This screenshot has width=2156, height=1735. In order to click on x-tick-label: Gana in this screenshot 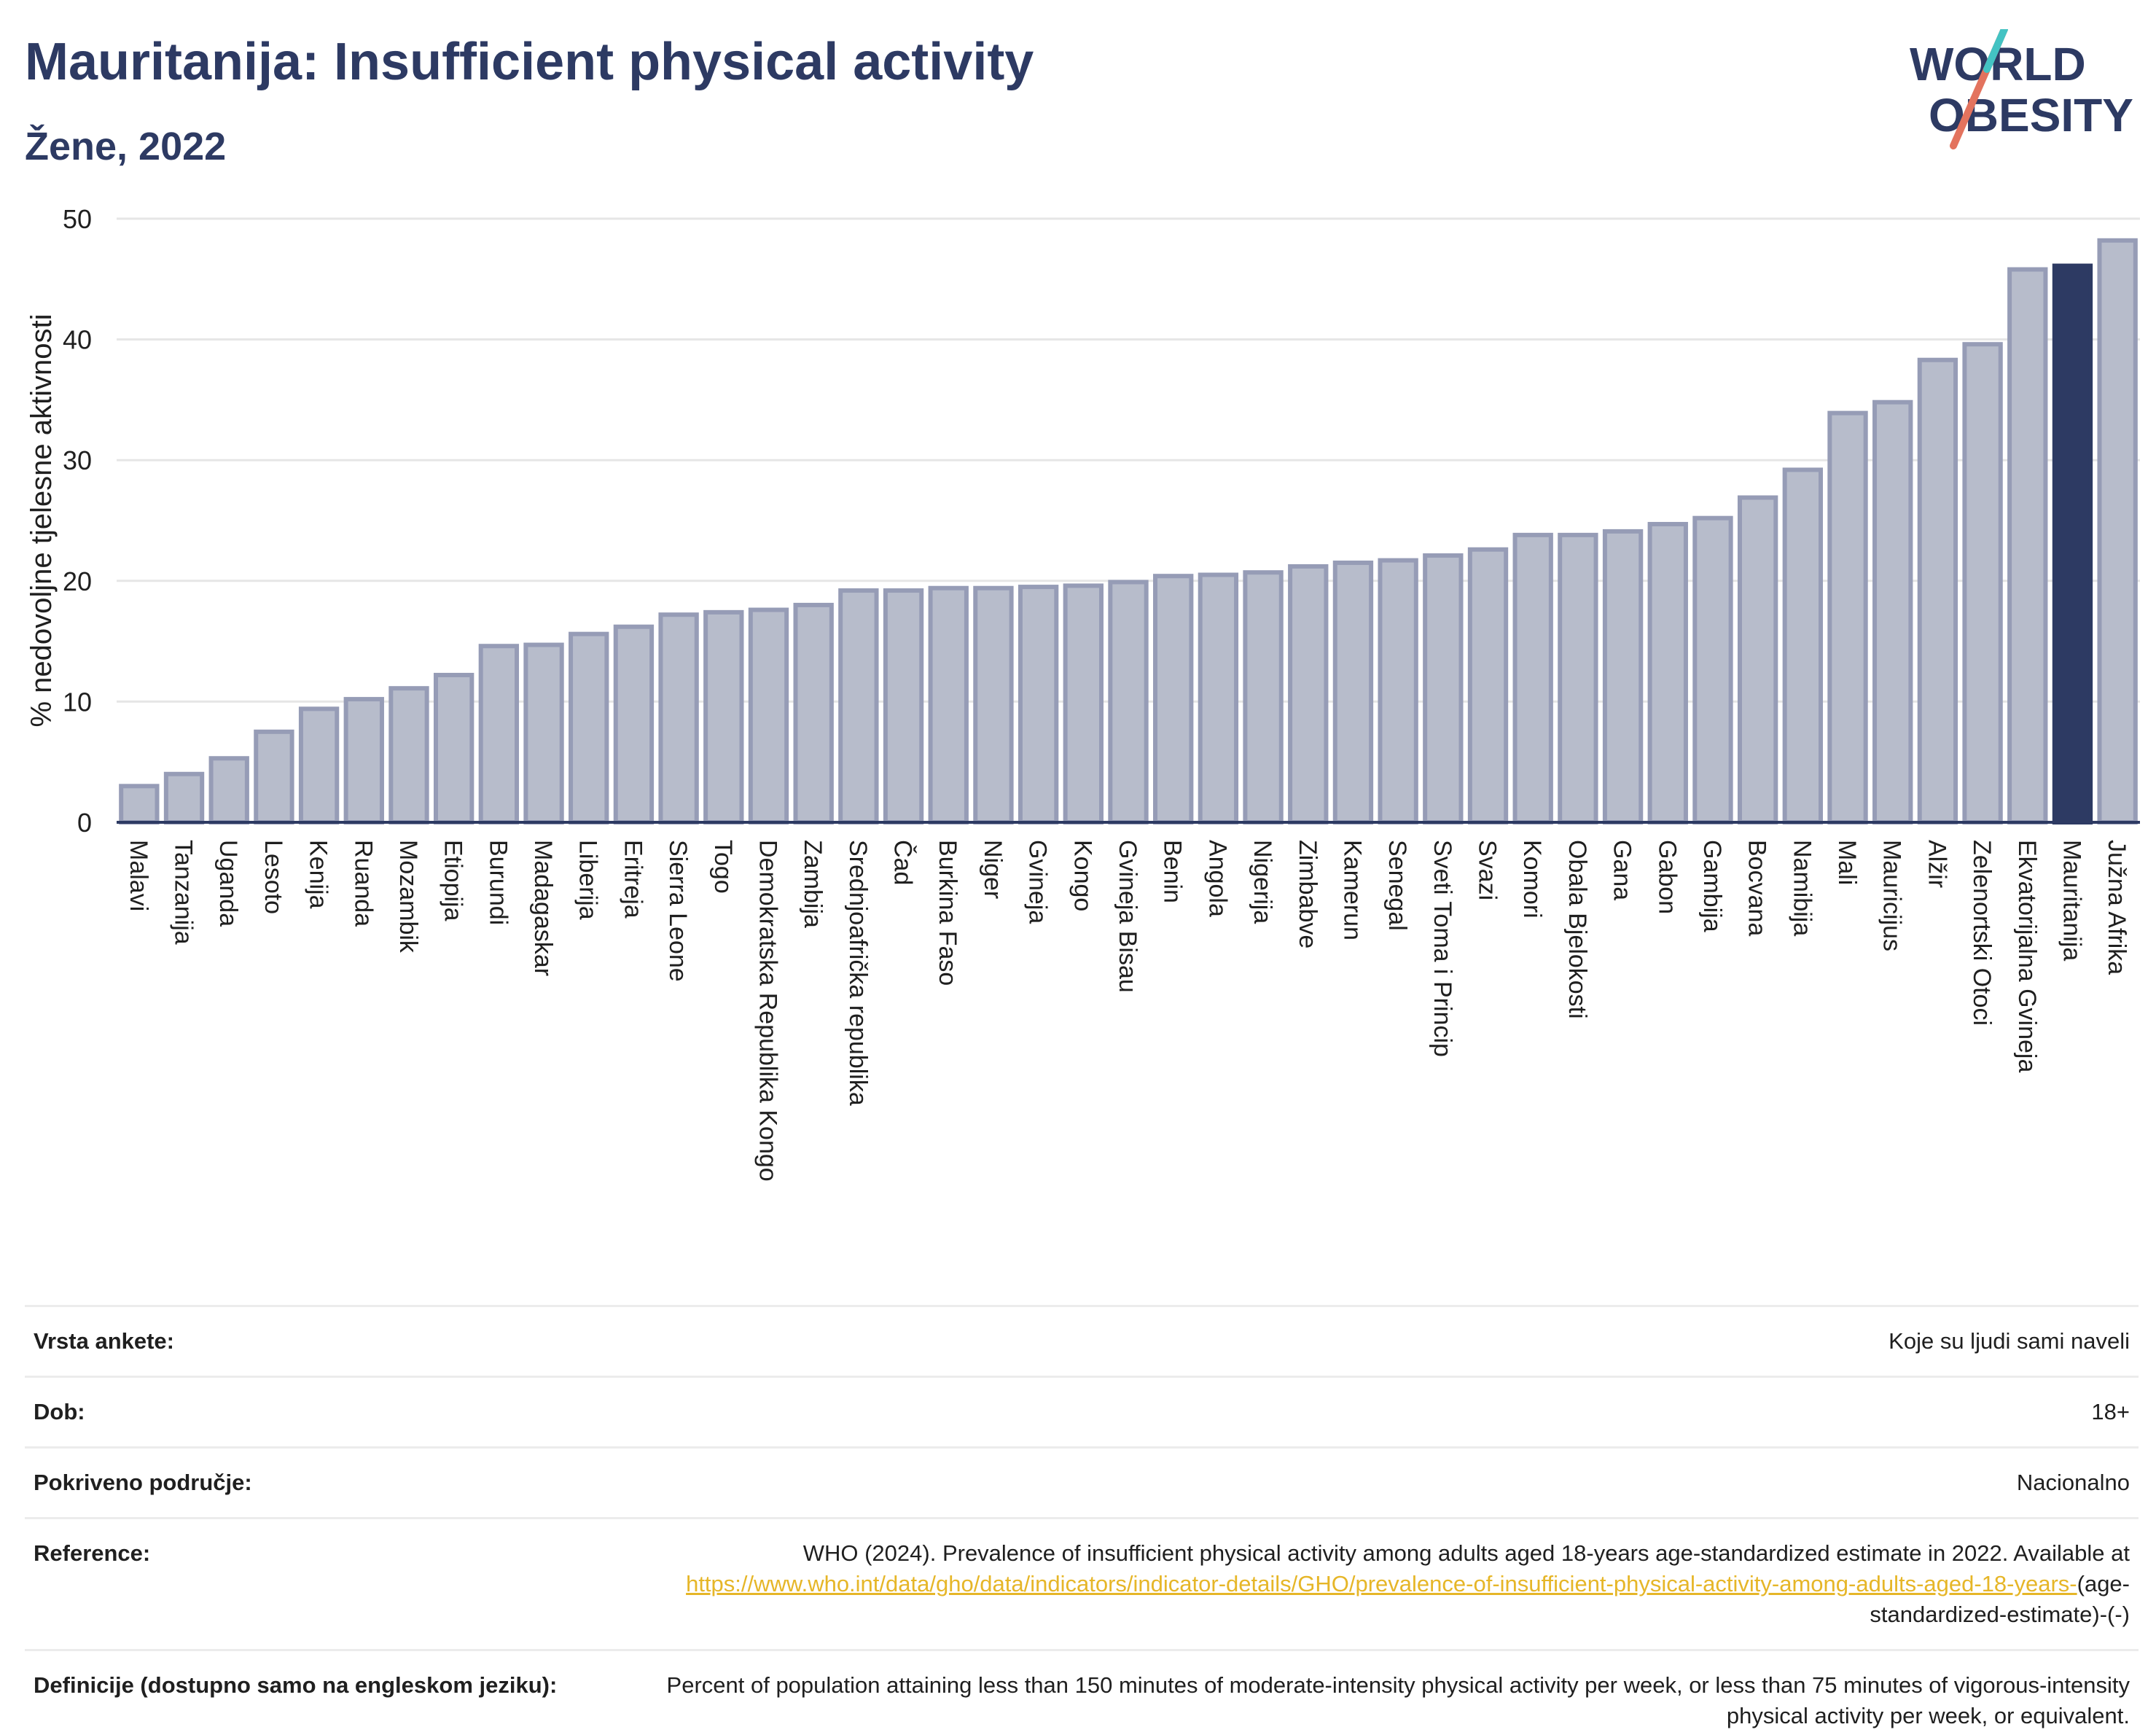, I will do `click(1622, 870)`.